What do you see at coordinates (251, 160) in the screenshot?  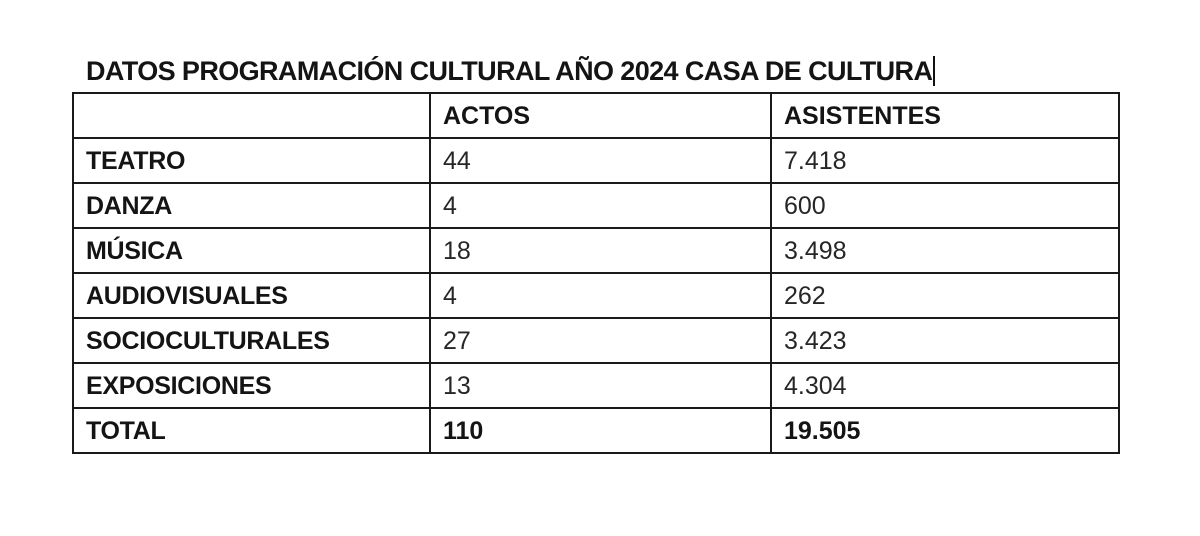 I see `row-category: TEATRO` at bounding box center [251, 160].